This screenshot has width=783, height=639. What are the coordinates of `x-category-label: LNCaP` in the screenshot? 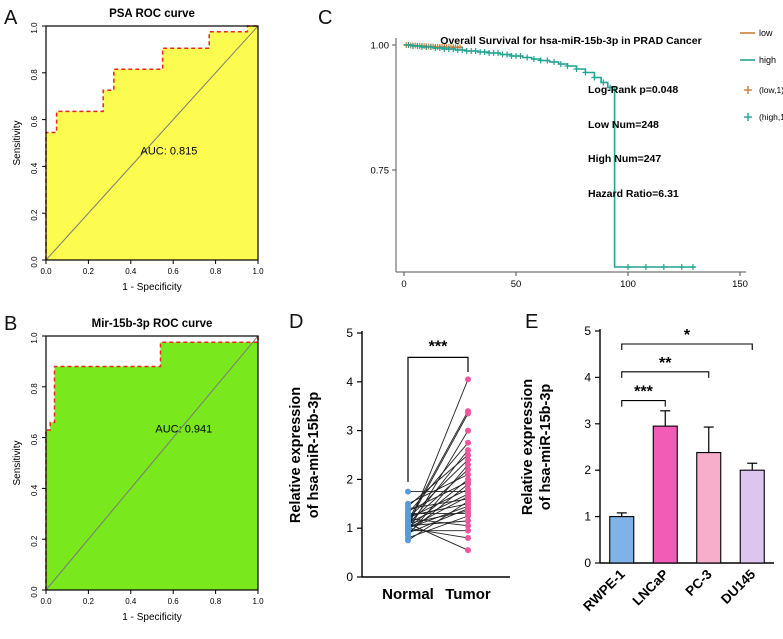 It's located at (650, 588).